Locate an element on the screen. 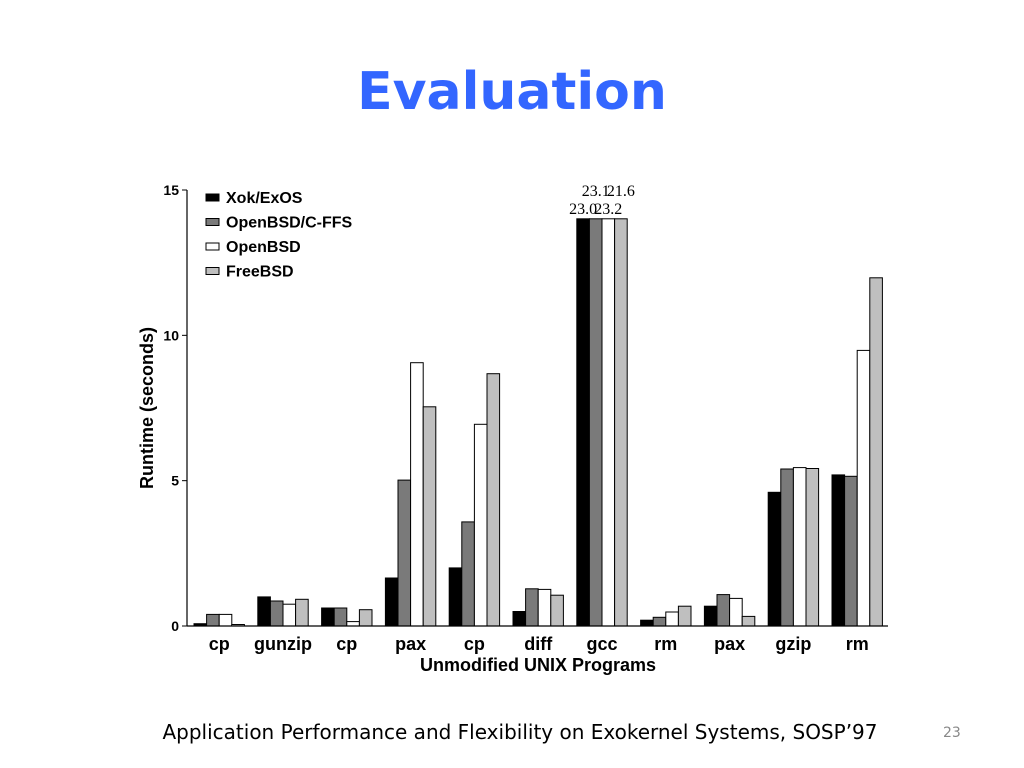 The image size is (1024, 768). y-tick-label: 15 is located at coordinates (171, 190).